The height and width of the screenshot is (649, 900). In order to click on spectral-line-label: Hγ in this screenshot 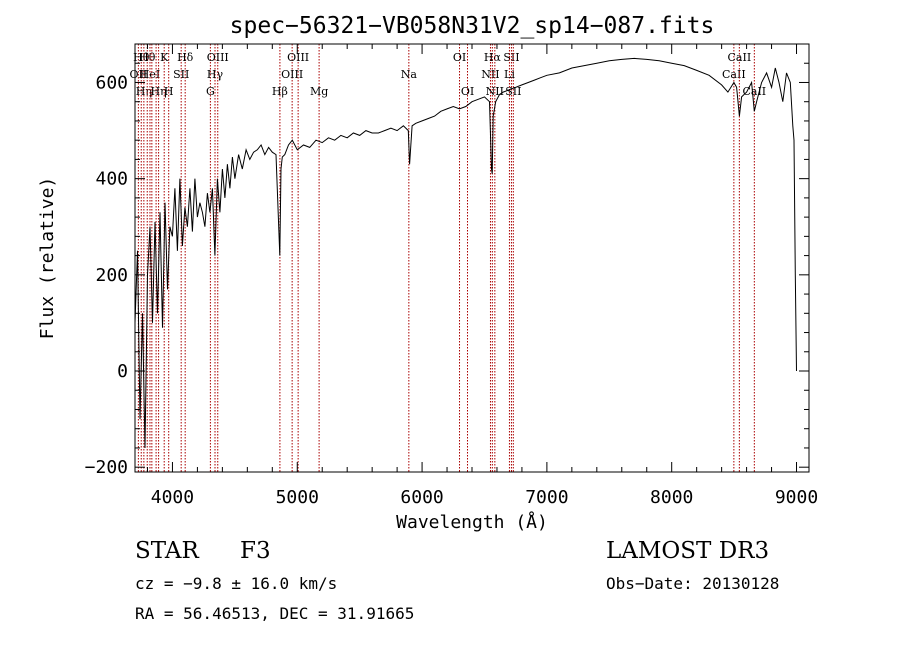, I will do `click(215, 74)`.